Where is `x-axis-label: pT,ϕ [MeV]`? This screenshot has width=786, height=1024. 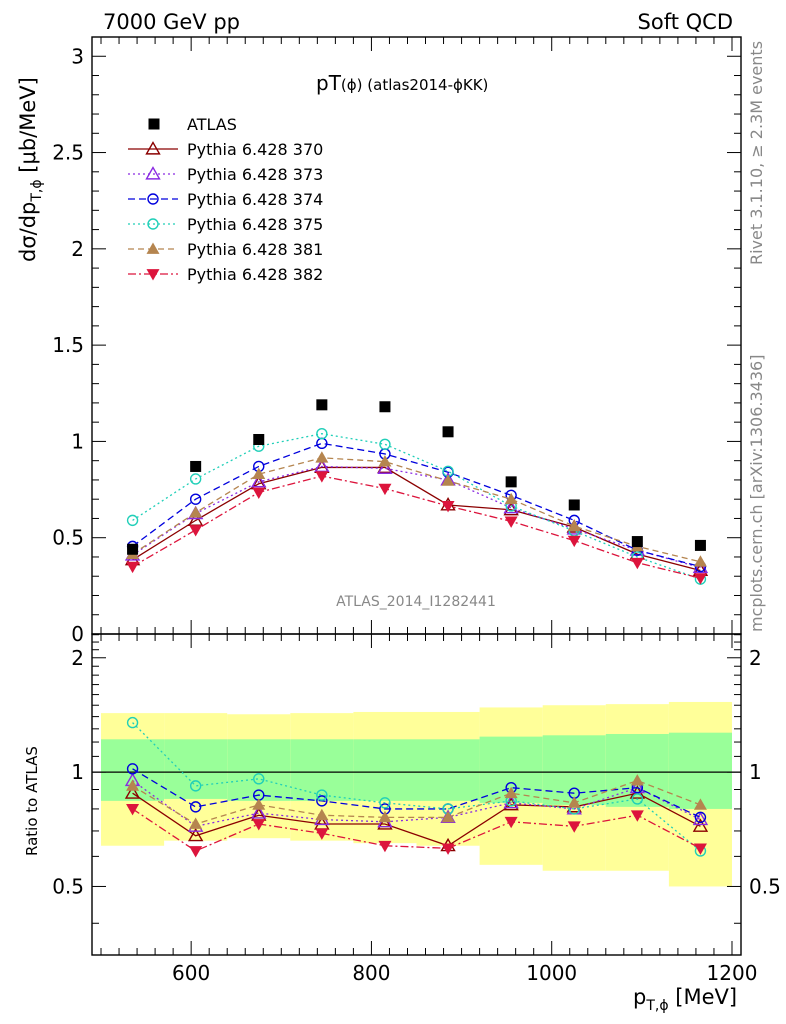 x-axis-label: pT,ϕ [MeV] is located at coordinates (685, 999).